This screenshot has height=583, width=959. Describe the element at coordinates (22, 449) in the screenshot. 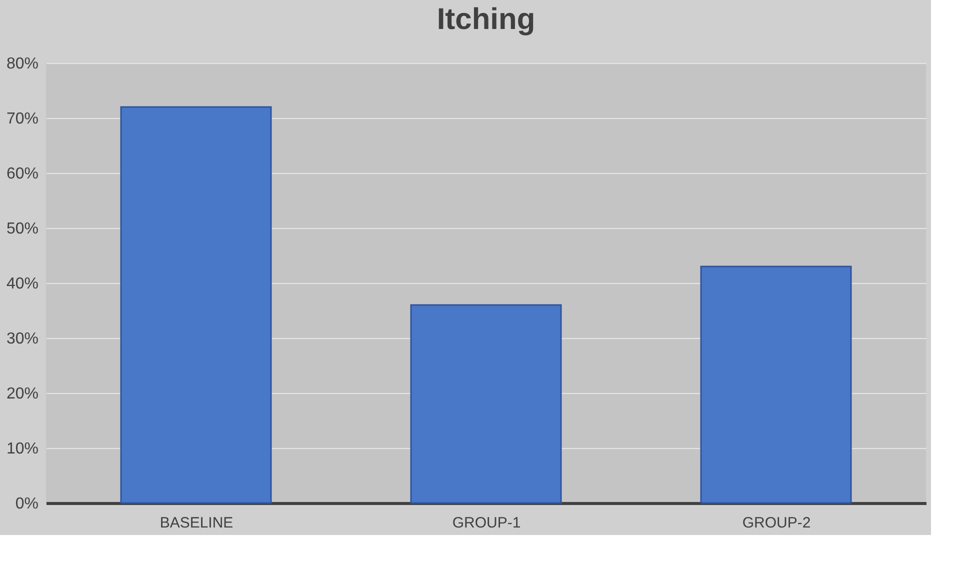

I see `y-tick-label: 10%` at that location.